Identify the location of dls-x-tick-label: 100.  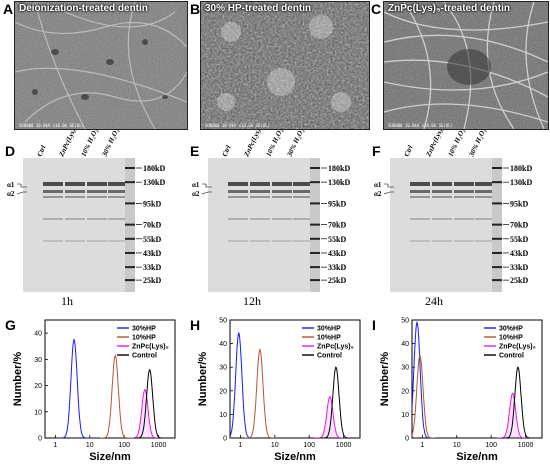
(124, 445).